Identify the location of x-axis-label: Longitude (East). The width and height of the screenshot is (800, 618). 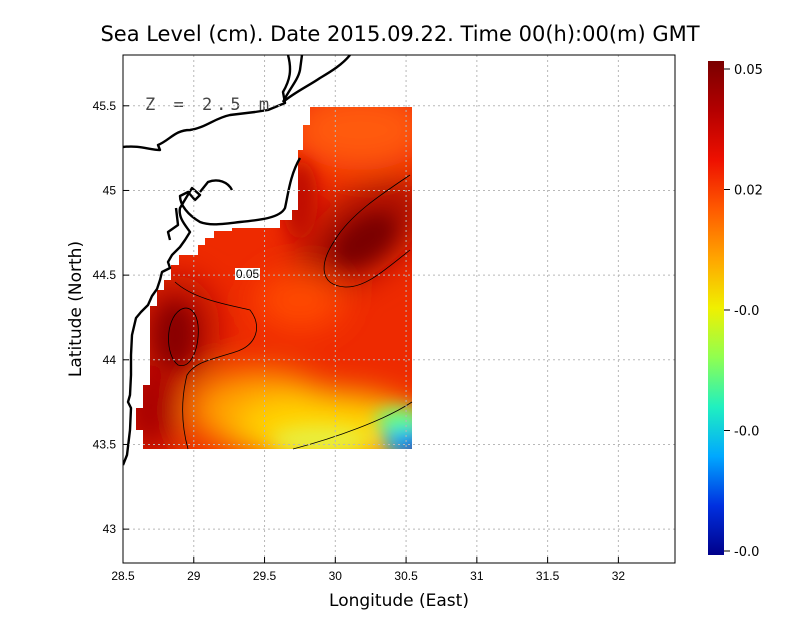
(399, 601).